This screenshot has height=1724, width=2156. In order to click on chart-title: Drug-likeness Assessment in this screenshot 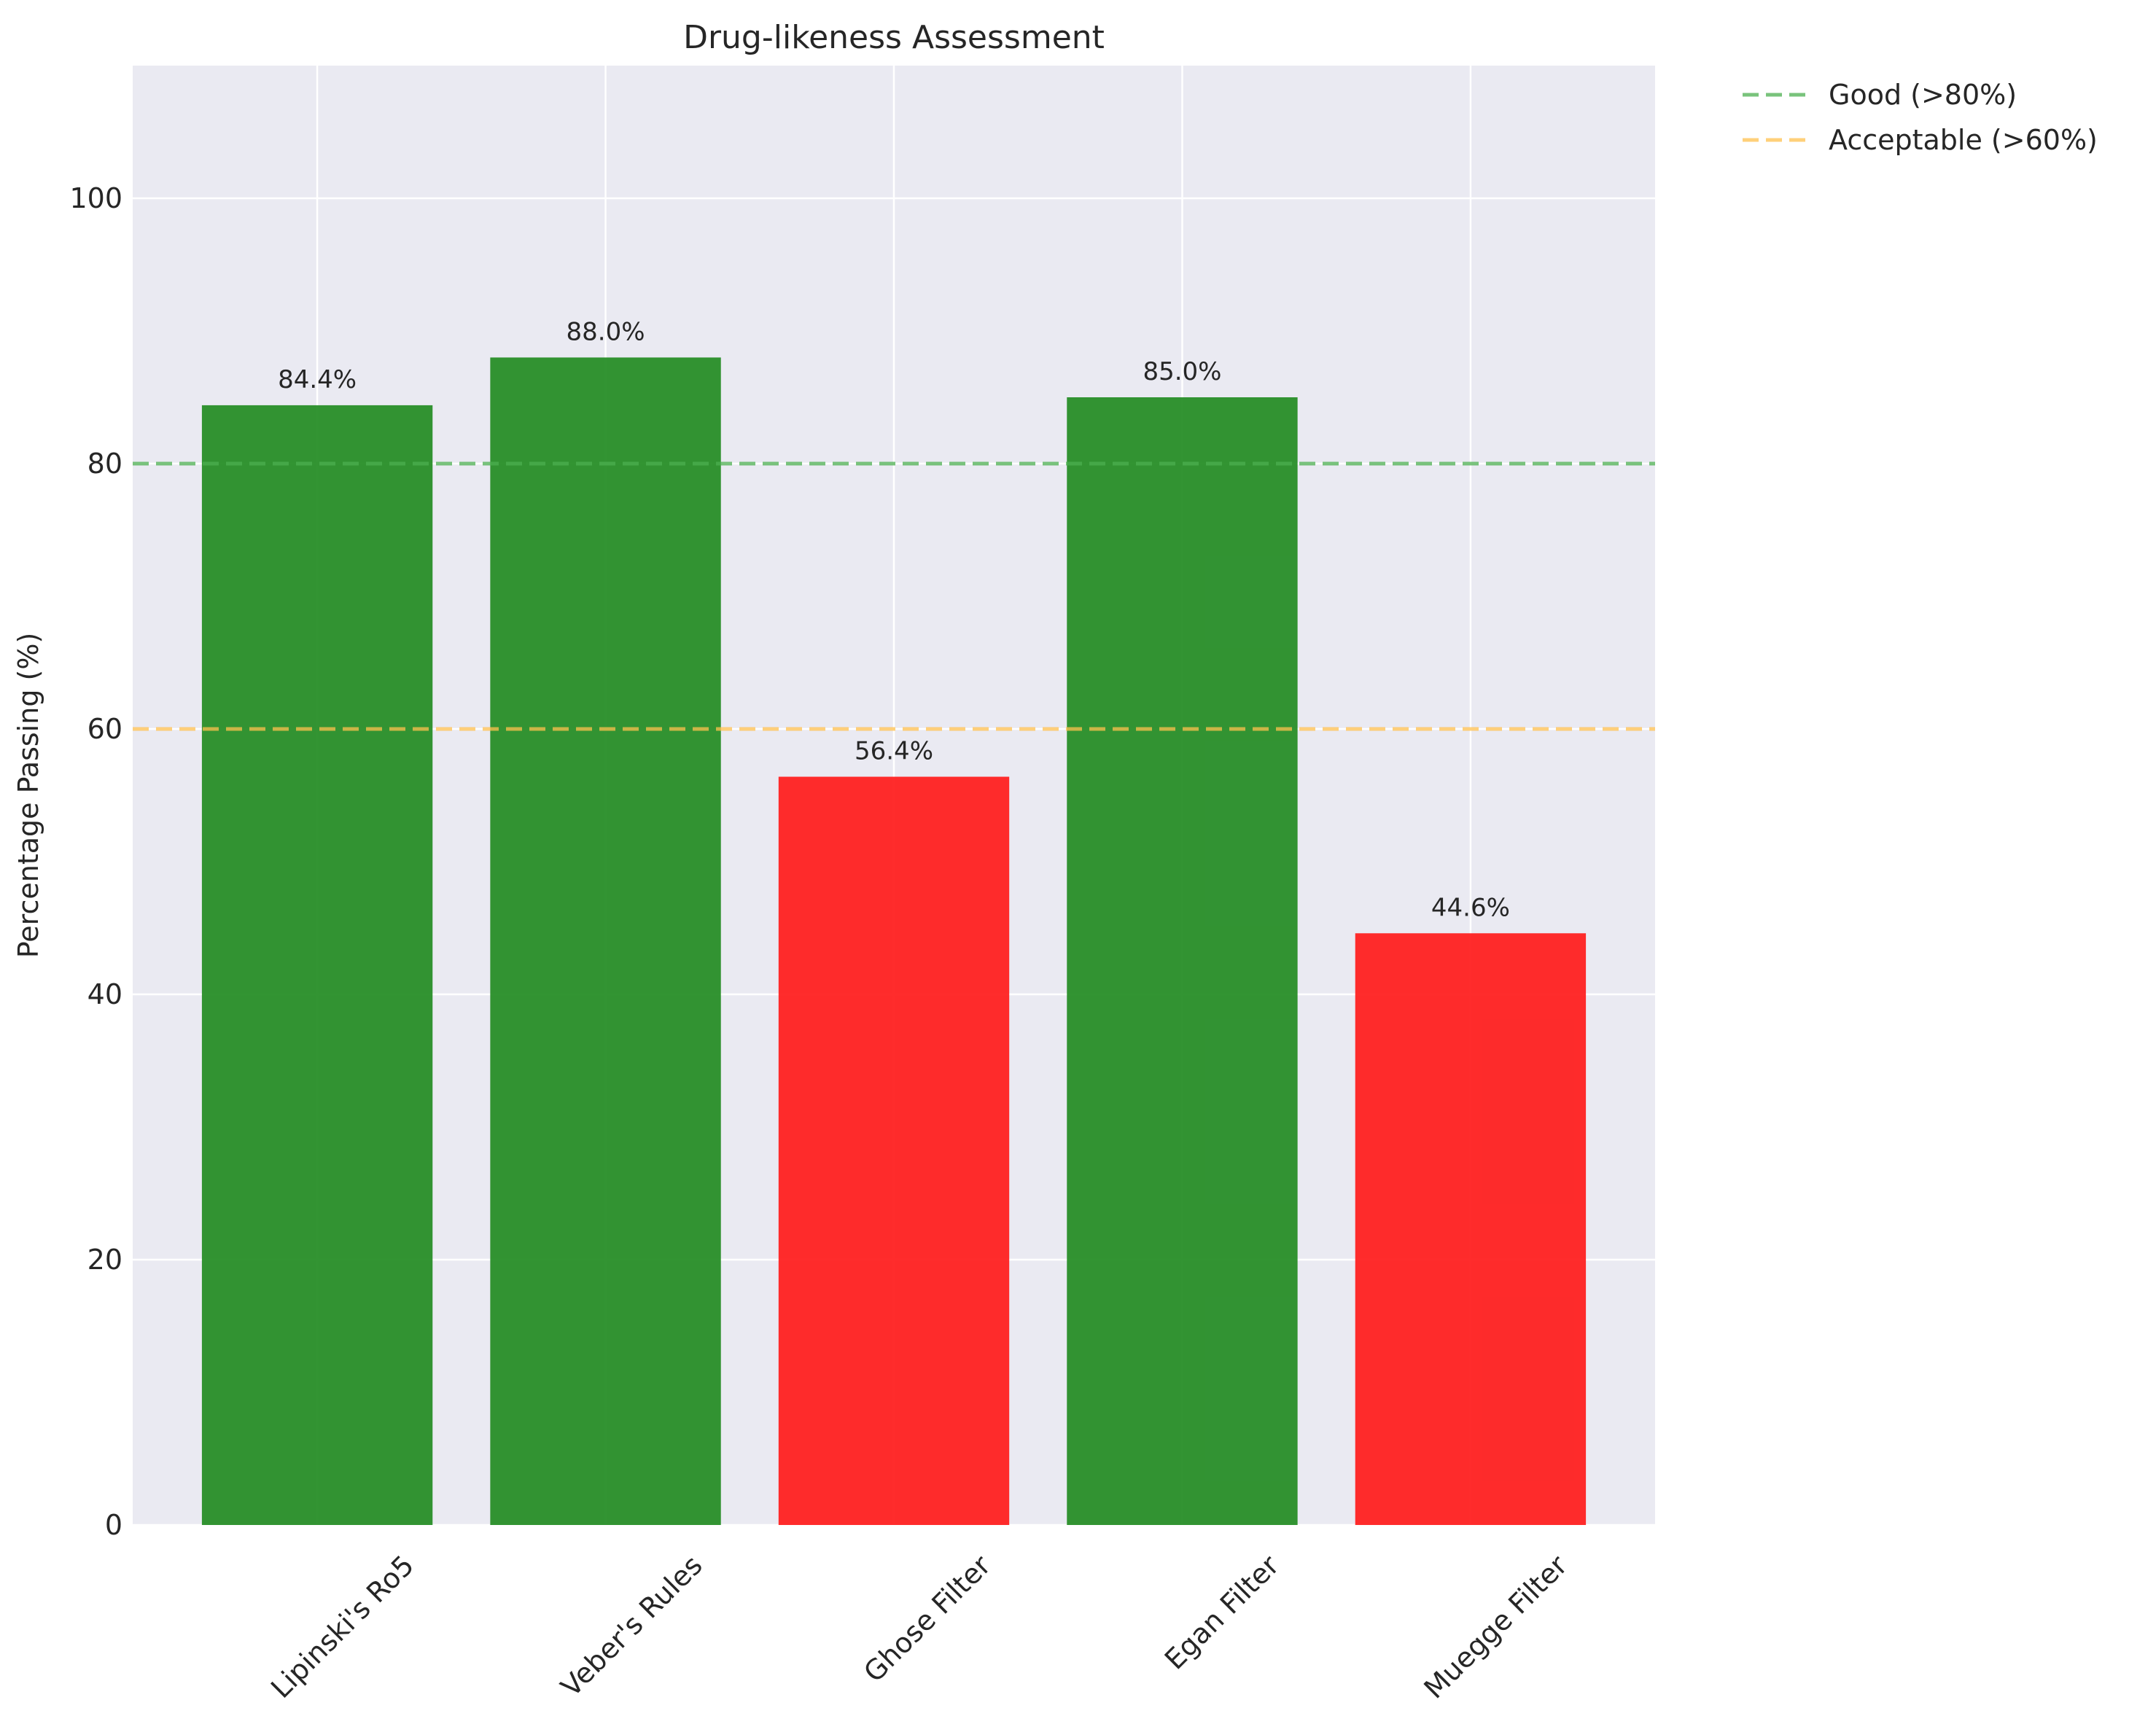, I will do `click(894, 37)`.